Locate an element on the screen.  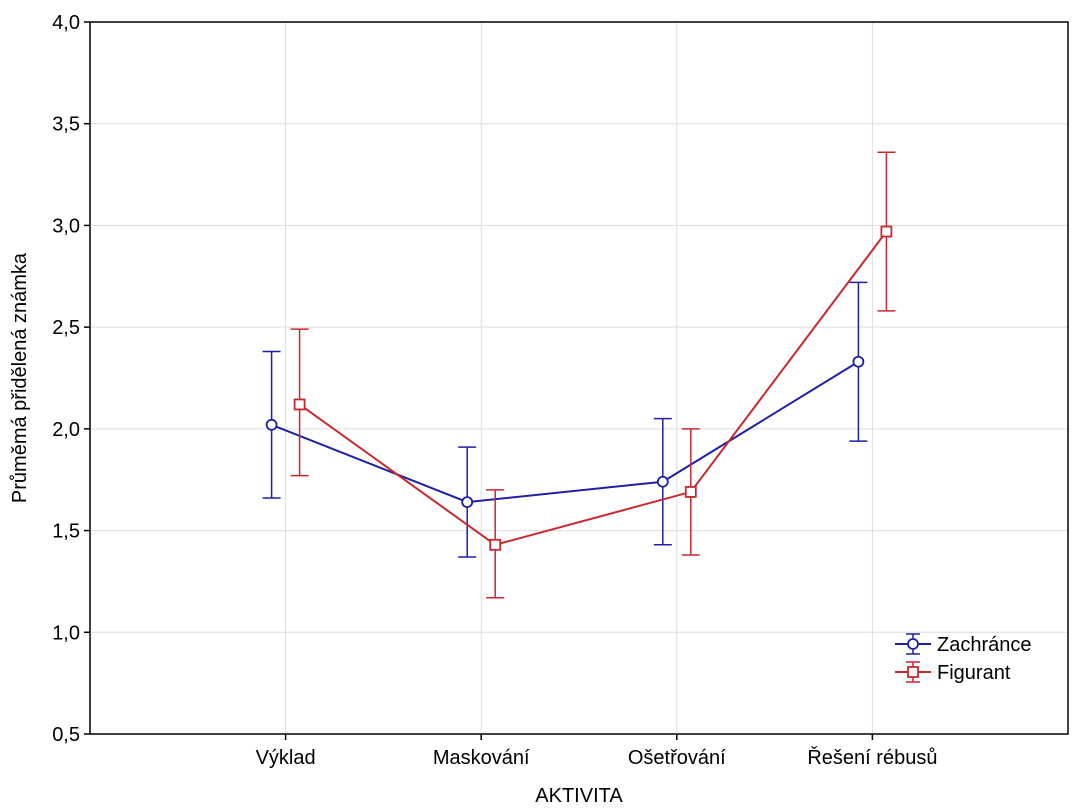
legend-label: Zachránce is located at coordinates (984, 645).